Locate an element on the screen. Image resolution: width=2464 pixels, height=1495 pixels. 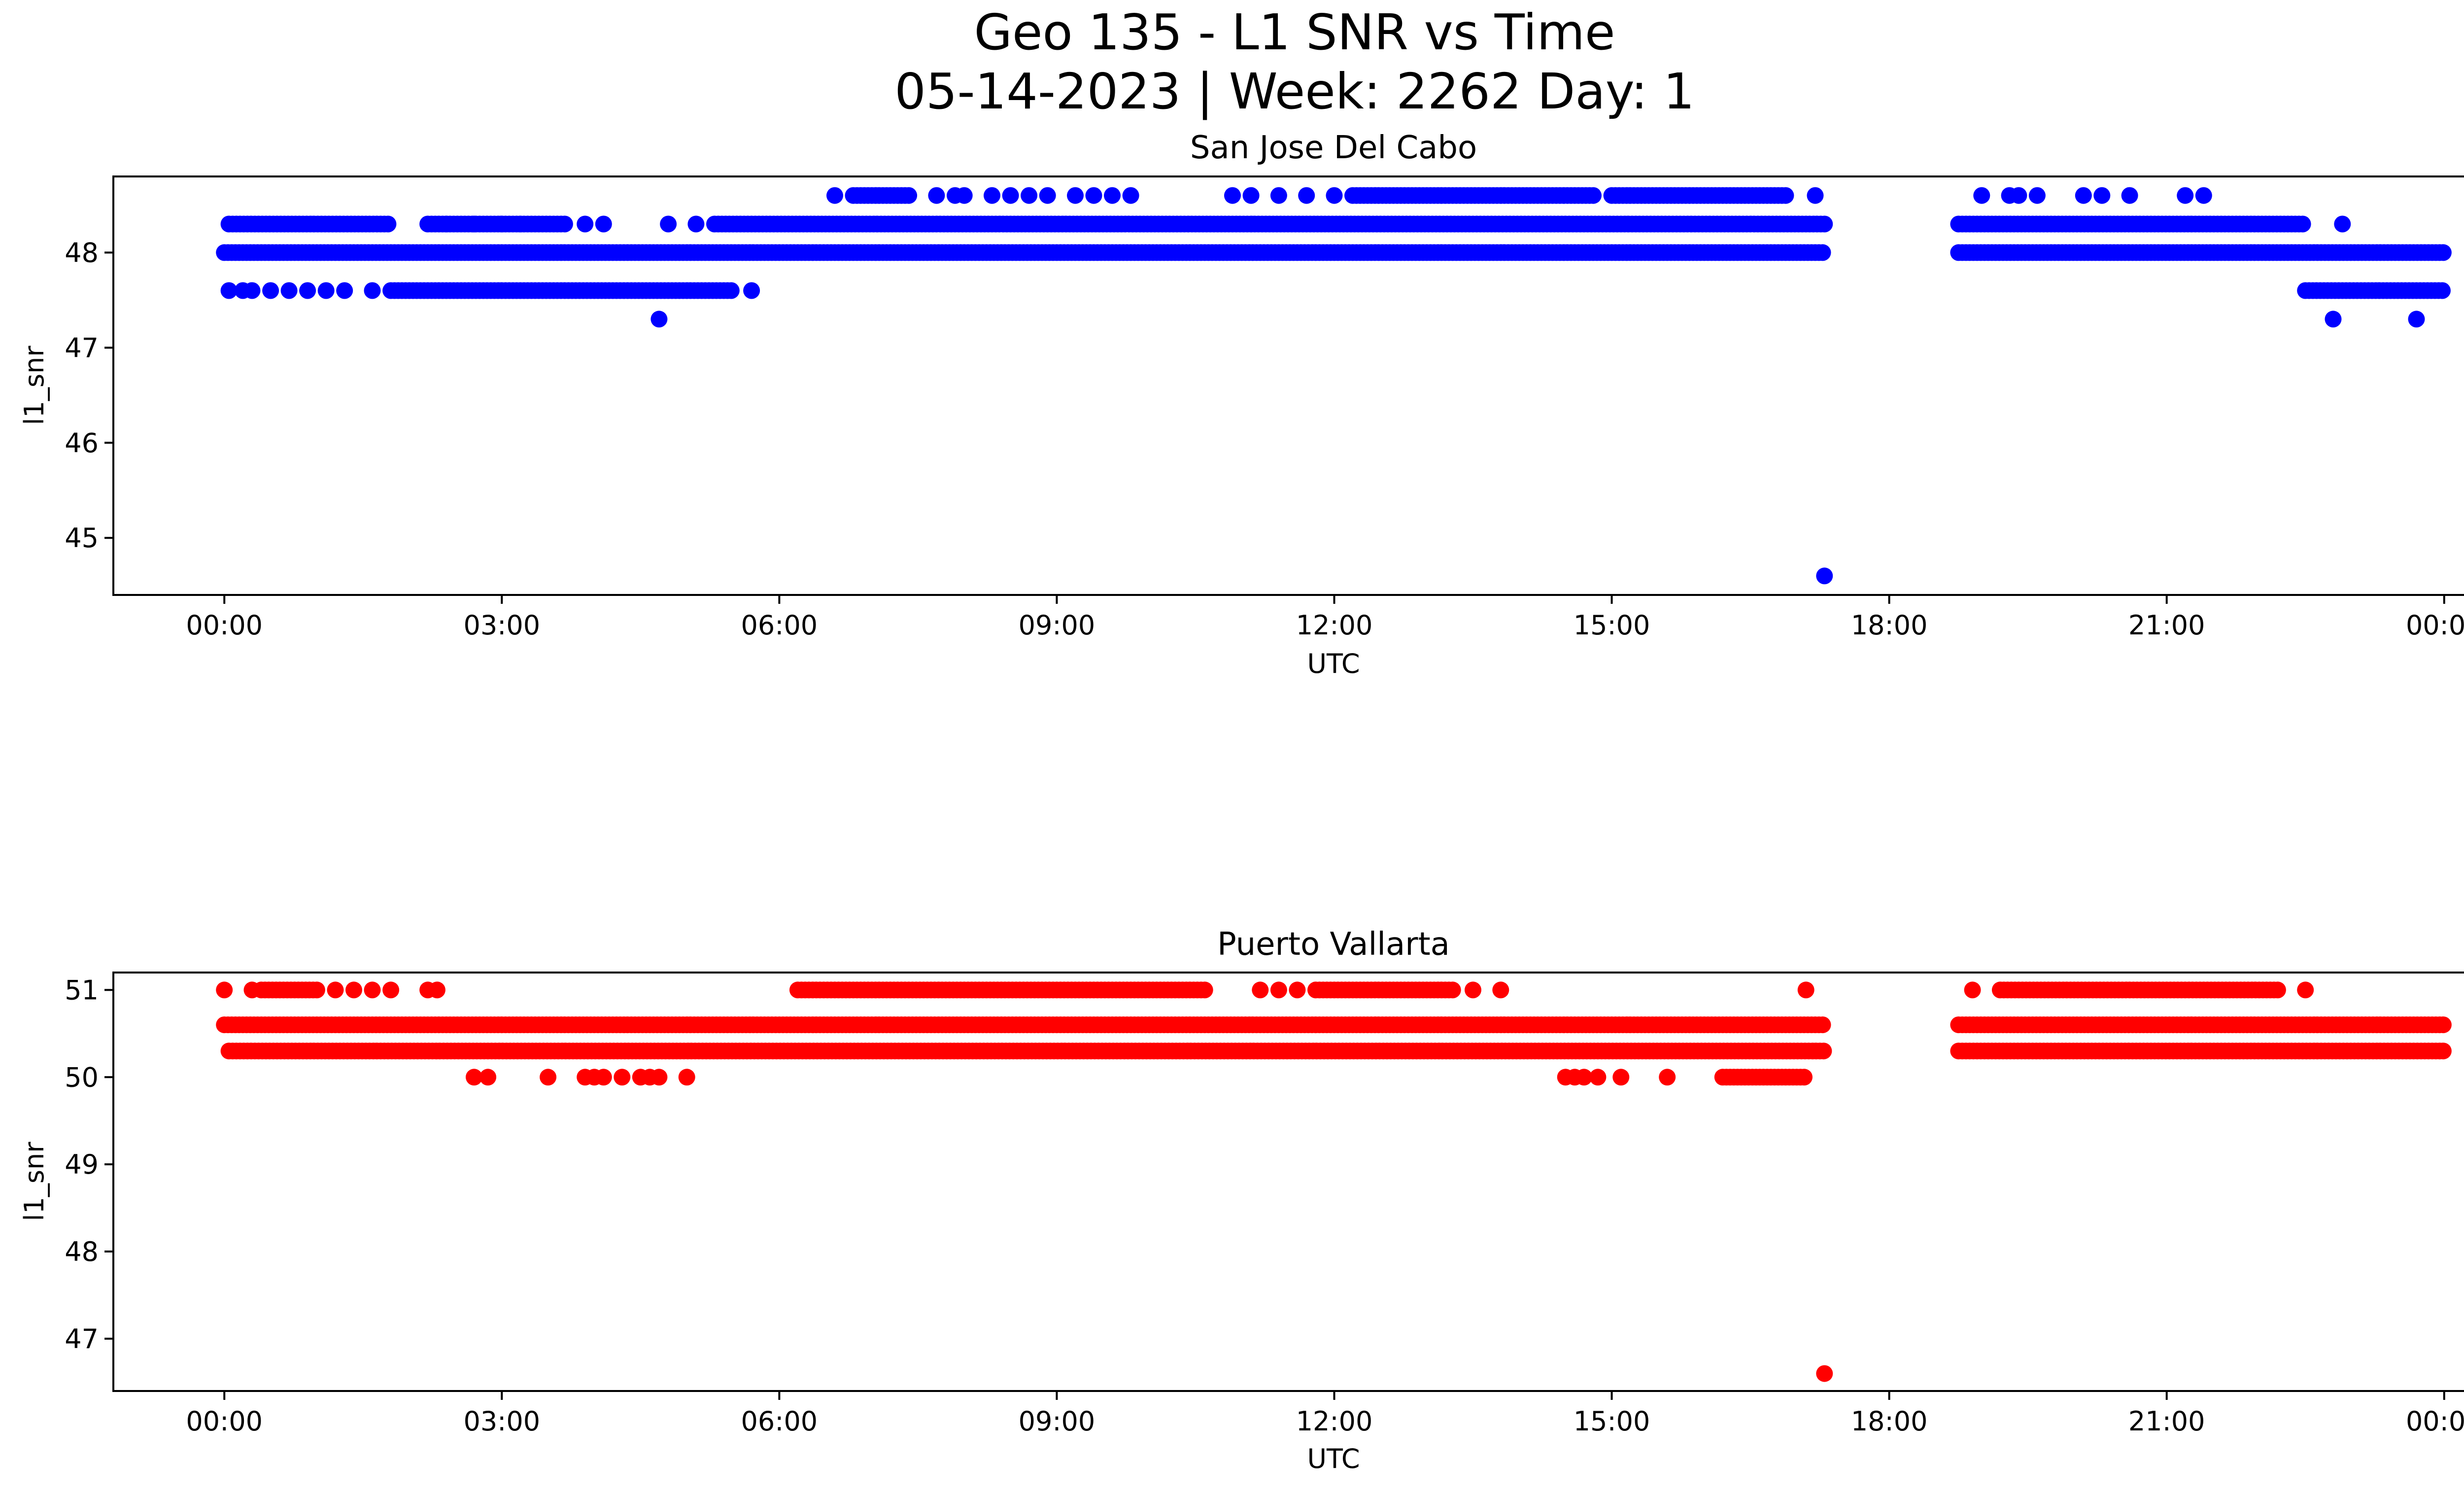
y-axis-ticks: 47 48 49 50 51 is located at coordinates (89, 1164).